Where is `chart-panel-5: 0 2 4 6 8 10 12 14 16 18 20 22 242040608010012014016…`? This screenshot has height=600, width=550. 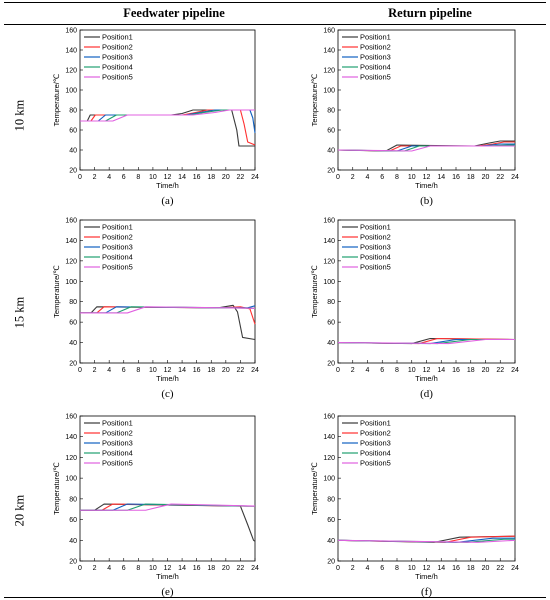
chart-panel-5: 0 2 4 6 8 10 12 14 16 18 20 22 242040608010012014016… is located at coordinates (155, 506).